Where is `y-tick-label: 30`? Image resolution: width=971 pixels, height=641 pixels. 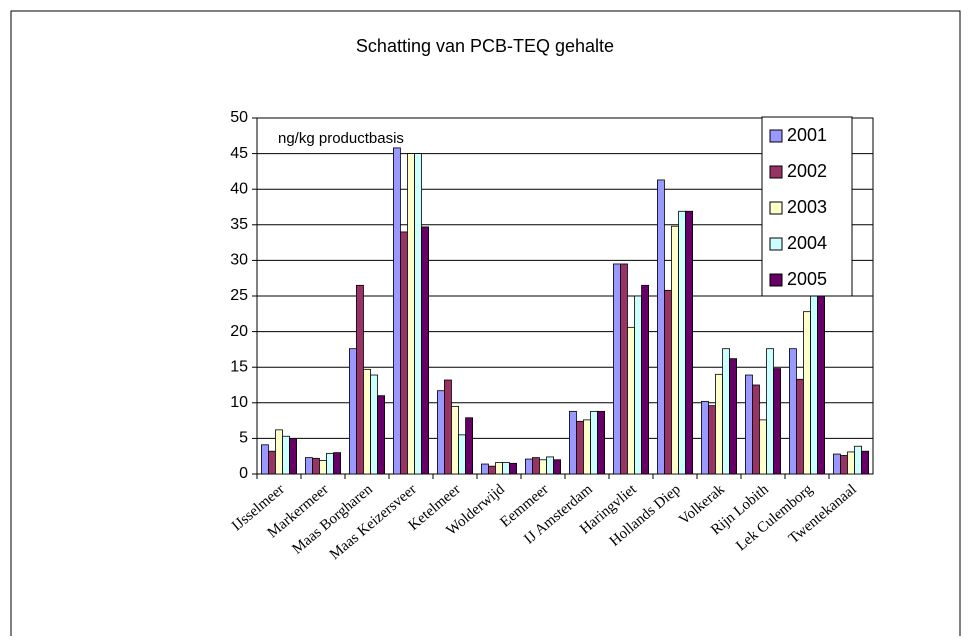
y-tick-label: 30 is located at coordinates (239, 260).